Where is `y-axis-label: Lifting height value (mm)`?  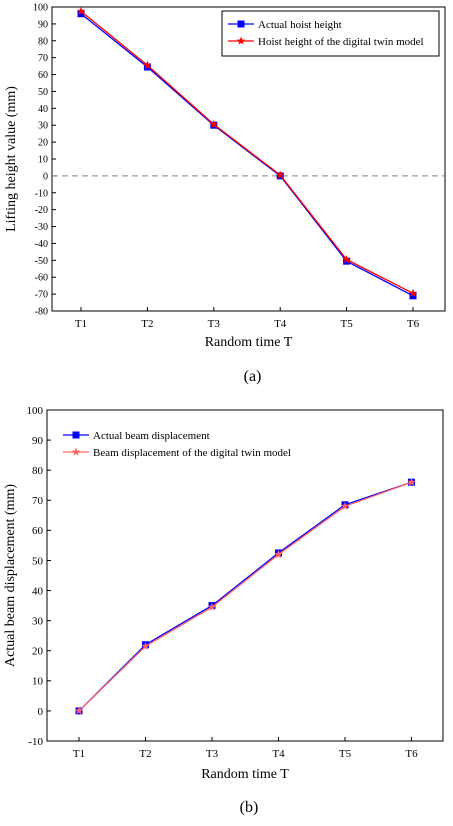 y-axis-label: Lifting height value (mm) is located at coordinates (11, 159).